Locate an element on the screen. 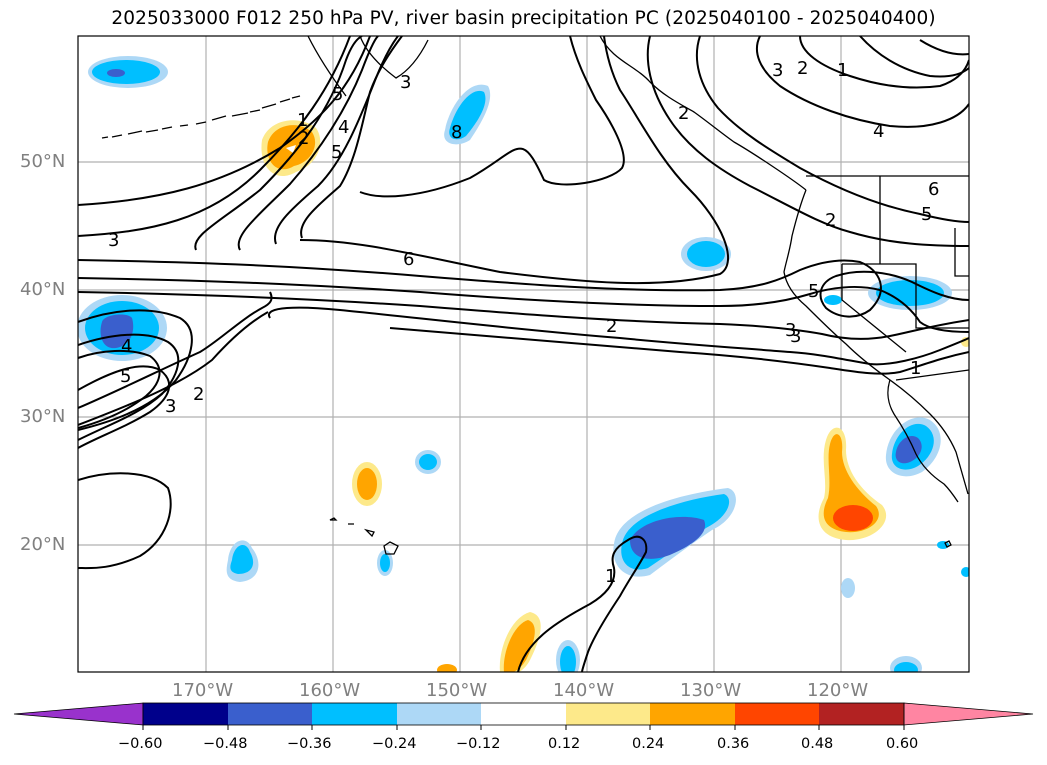 This screenshot has width=1047, height=765. colorbar-extend-high is located at coordinates (968, 714).